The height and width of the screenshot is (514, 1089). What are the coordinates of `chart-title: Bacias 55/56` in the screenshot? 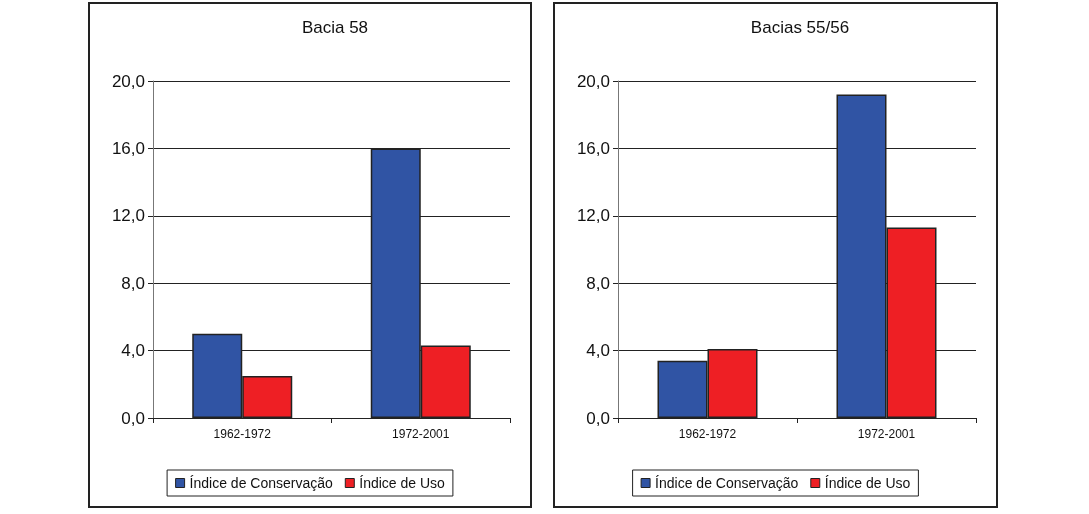 It's located at (800, 27).